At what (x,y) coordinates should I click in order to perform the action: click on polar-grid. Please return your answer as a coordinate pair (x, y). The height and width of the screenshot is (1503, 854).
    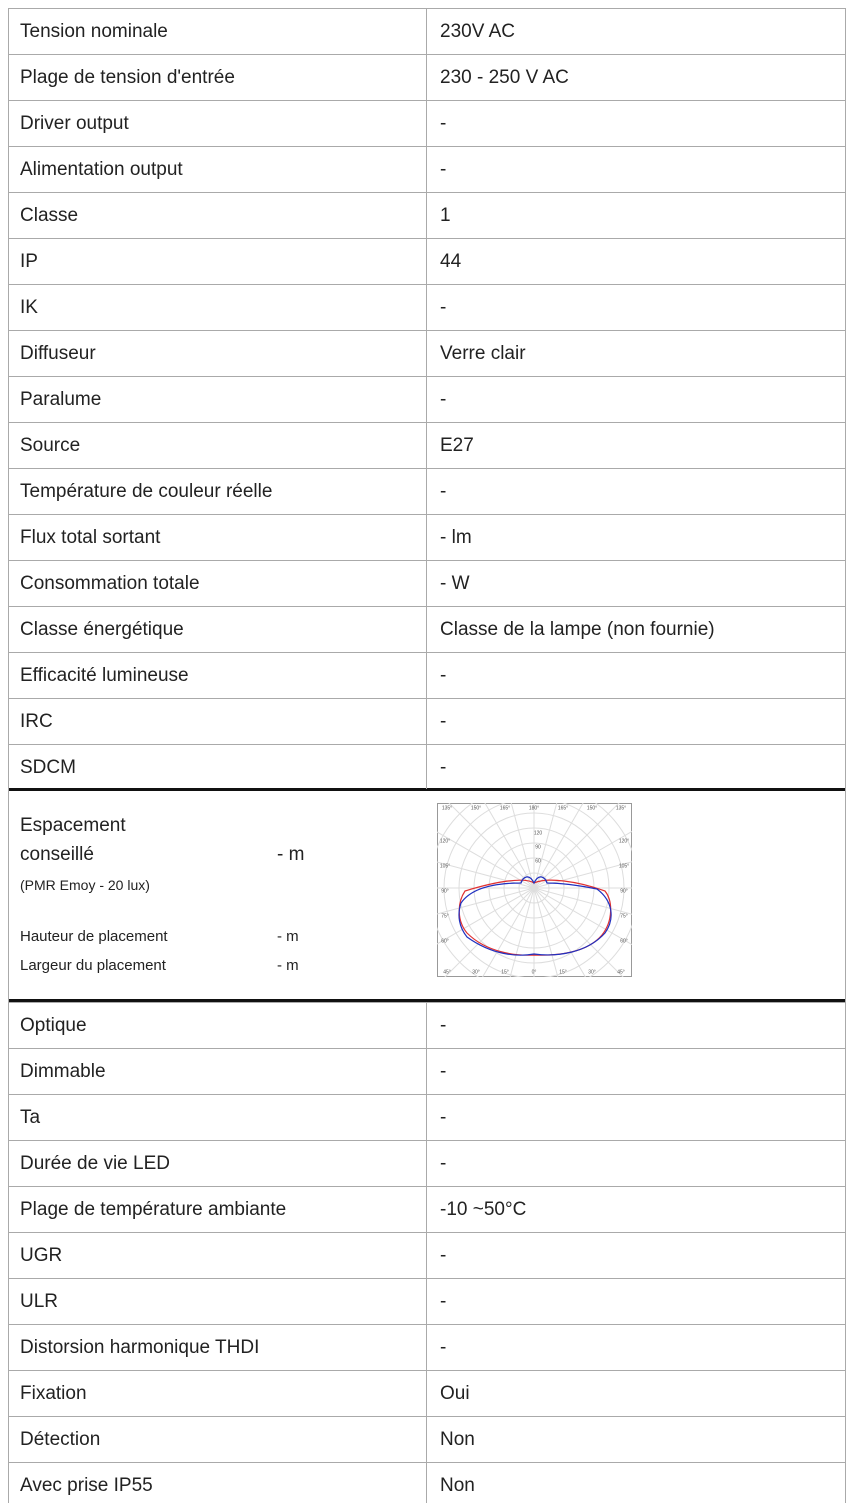
    Looking at the image, I should click on (534, 890).